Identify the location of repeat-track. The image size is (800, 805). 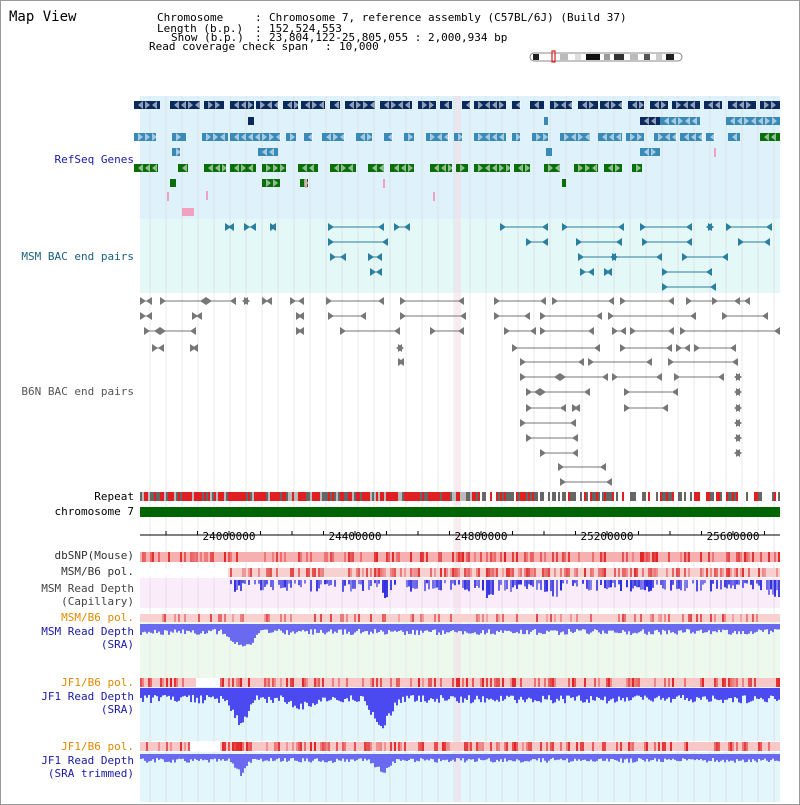
(460, 496).